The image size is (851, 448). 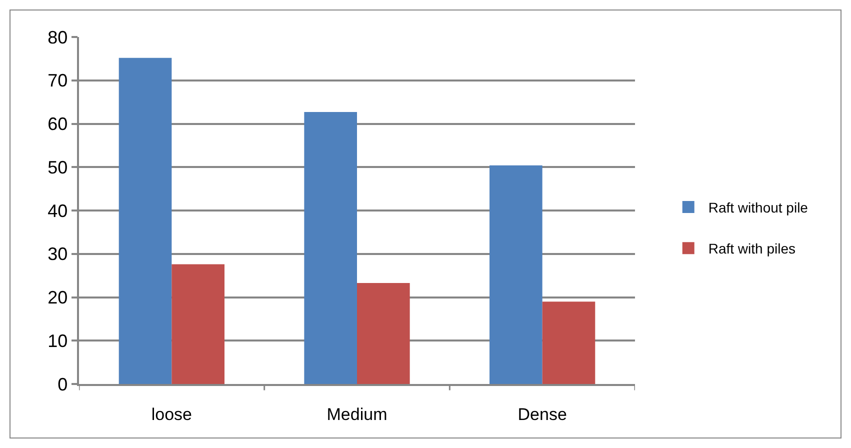 What do you see at coordinates (542, 414) in the screenshot?
I see `x-tick-label: Dense` at bounding box center [542, 414].